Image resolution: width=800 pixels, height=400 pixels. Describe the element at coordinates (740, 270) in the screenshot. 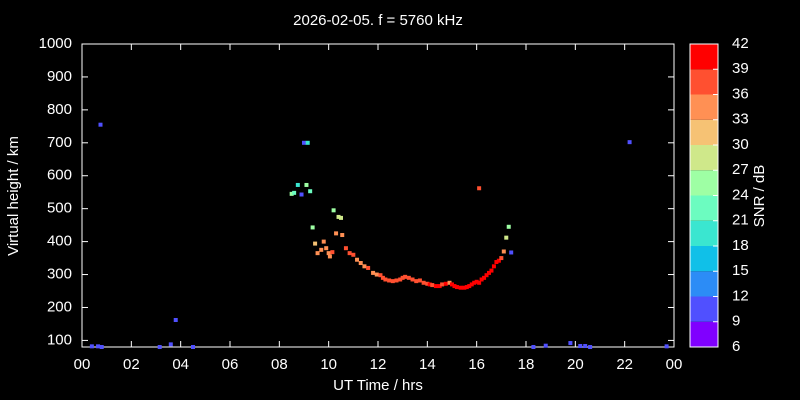

I see `colorbar-tick-label: 15` at that location.